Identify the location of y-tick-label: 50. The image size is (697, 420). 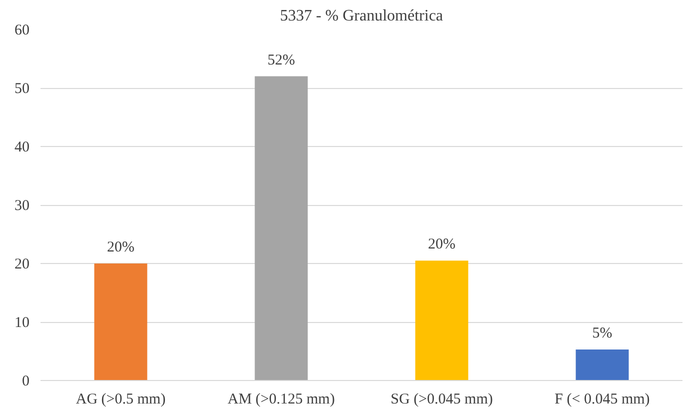
(22, 89).